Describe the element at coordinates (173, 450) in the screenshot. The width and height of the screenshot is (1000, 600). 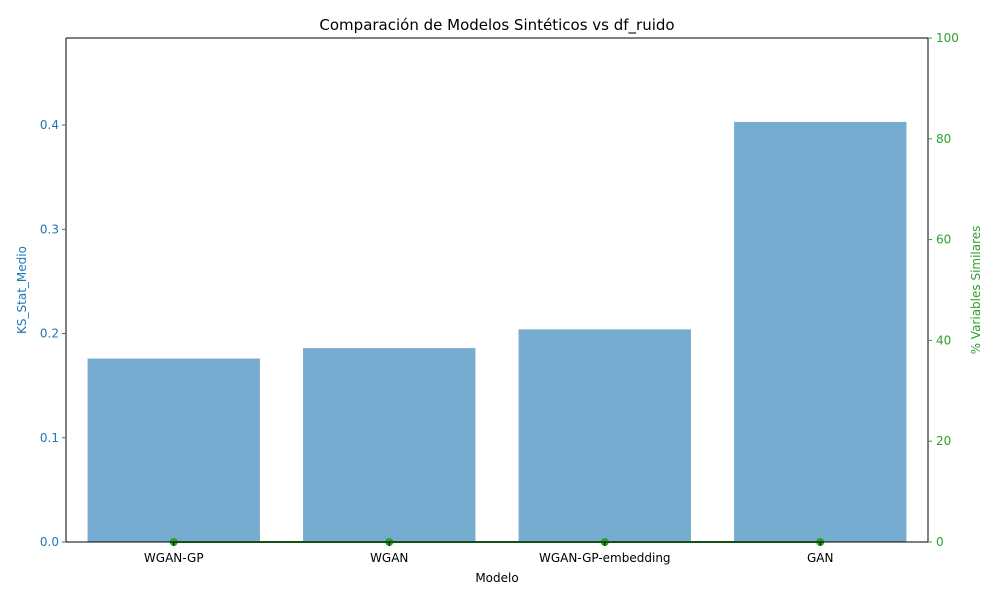
I see `bar-wgan-gp` at that location.